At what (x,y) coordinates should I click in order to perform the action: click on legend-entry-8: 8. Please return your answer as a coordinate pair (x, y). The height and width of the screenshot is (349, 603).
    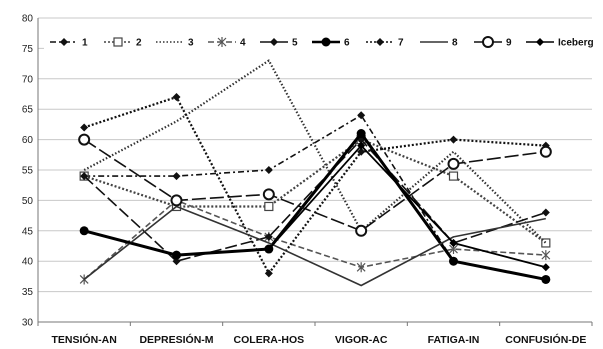
    Looking at the image, I should click on (439, 43).